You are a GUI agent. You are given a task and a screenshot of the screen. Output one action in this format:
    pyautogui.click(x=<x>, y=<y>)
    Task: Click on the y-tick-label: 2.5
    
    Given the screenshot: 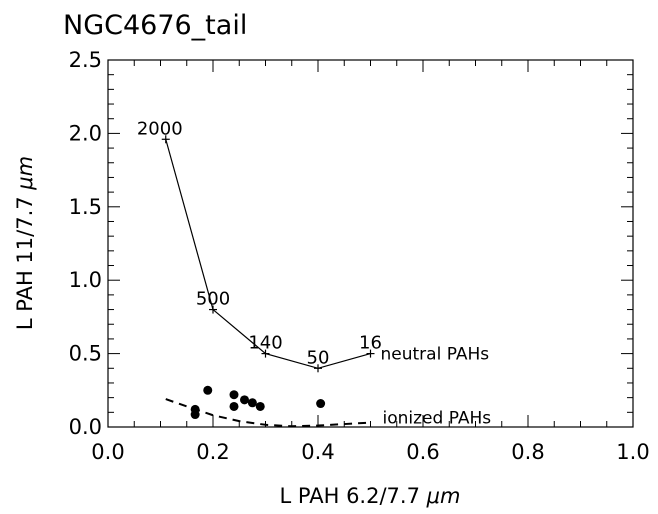 What is the action you would take?
    pyautogui.click(x=85, y=60)
    